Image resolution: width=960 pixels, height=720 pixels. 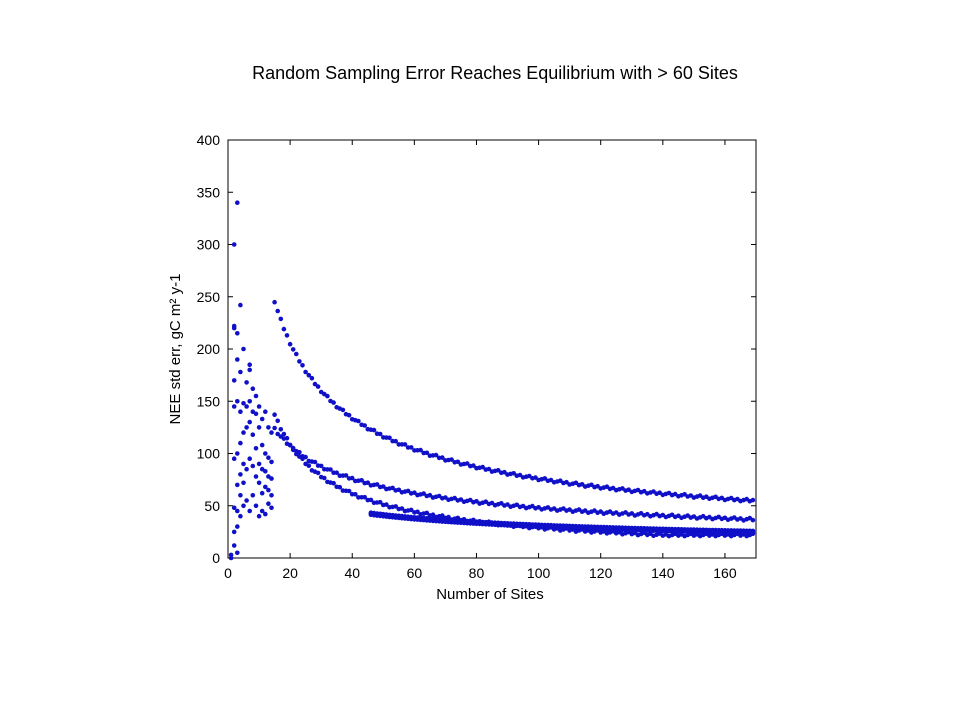 I want to click on y-tick-label: 300, so click(x=209, y=245).